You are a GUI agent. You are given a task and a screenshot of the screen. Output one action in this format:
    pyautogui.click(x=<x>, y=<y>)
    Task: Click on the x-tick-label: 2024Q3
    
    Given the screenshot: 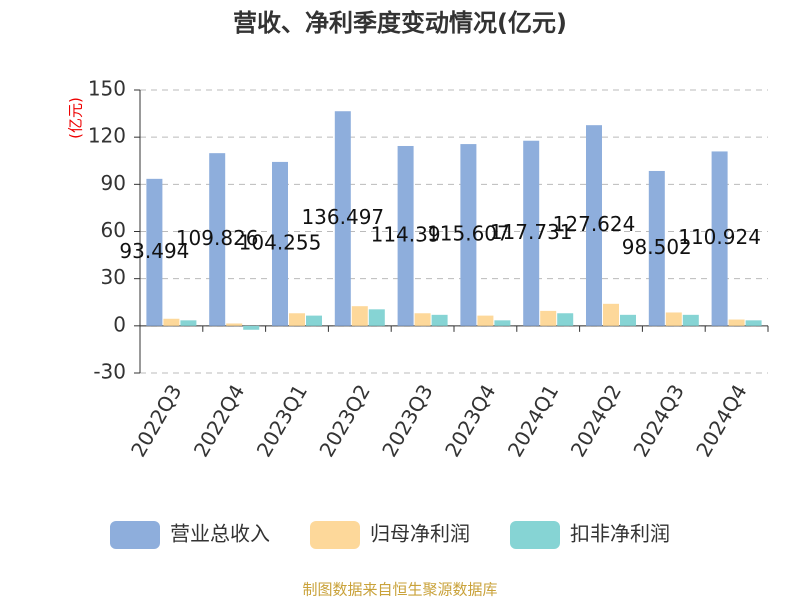 What is the action you would take?
    pyautogui.click(x=658, y=420)
    